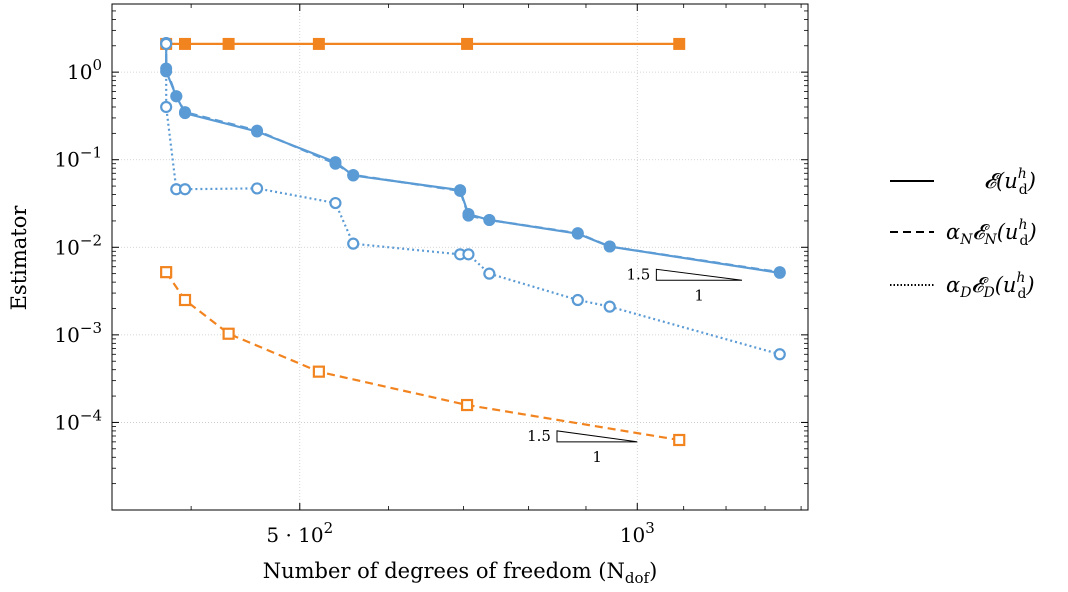 The image size is (1068, 592). I want to click on y-tick-label: 10⁻³, so click(78, 333).